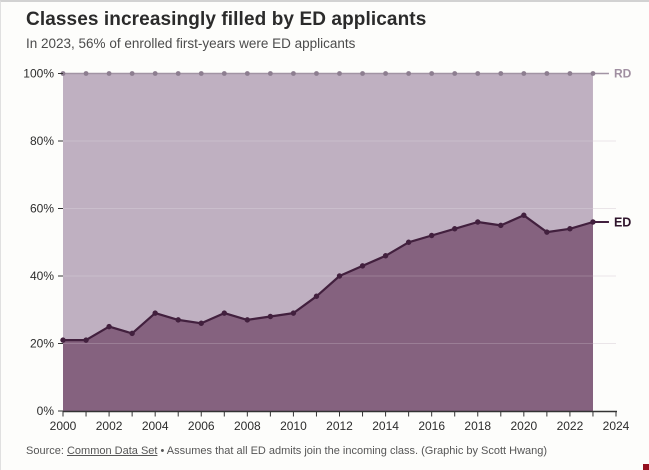 This screenshot has height=470, width=649. I want to click on source-prefix: Source:, so click(46, 451).